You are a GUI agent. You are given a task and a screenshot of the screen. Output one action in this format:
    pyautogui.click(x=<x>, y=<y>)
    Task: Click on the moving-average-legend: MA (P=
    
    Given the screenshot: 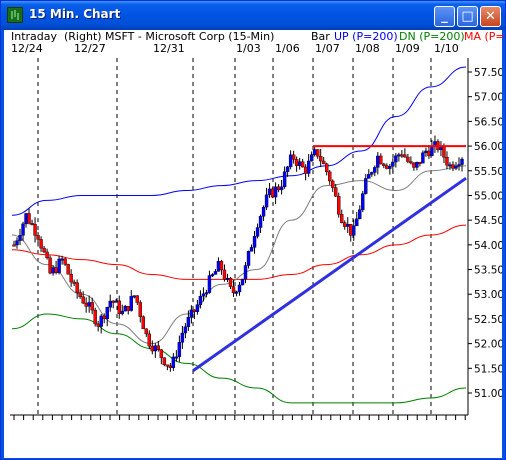 What is the action you would take?
    pyautogui.click(x=484, y=36)
    